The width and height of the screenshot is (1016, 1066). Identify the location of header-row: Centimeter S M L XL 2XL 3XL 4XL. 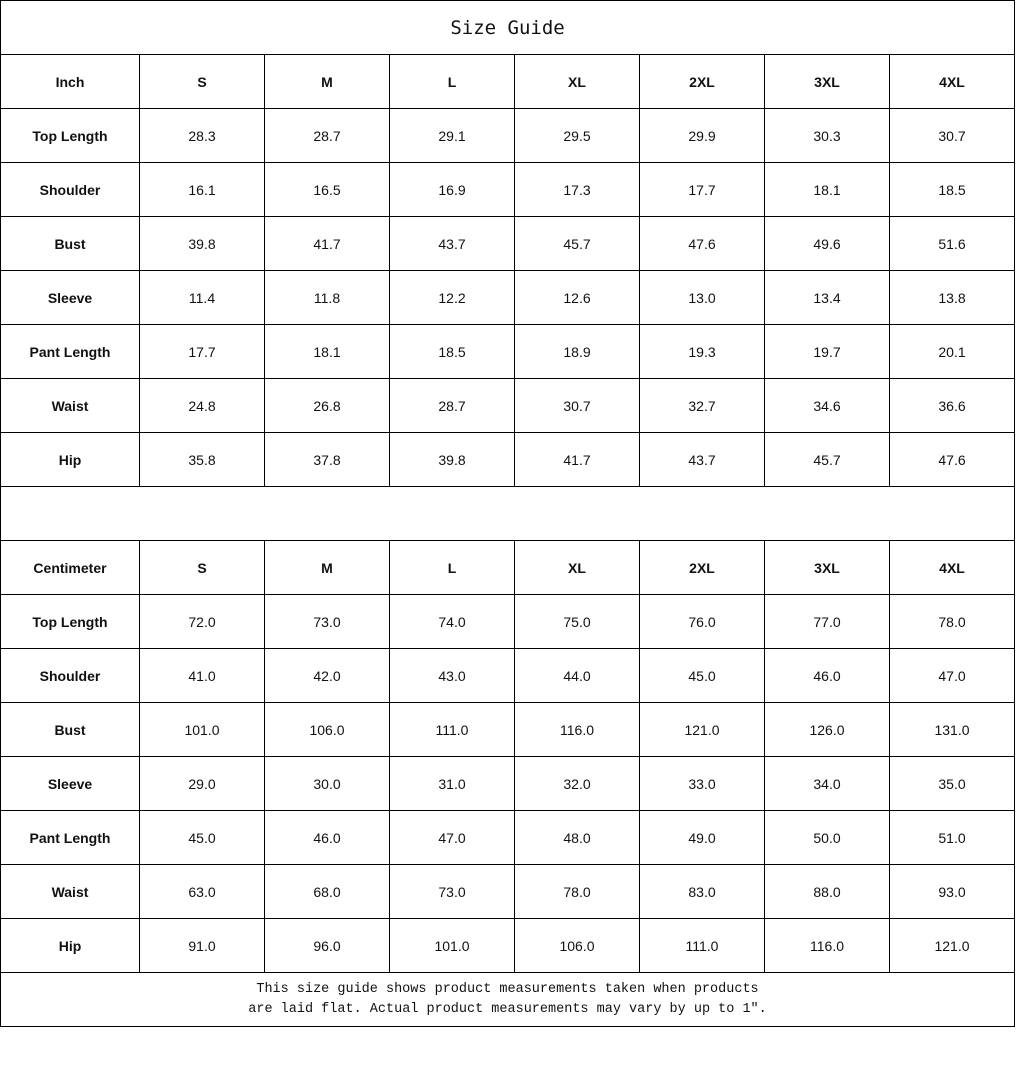
(508, 567).